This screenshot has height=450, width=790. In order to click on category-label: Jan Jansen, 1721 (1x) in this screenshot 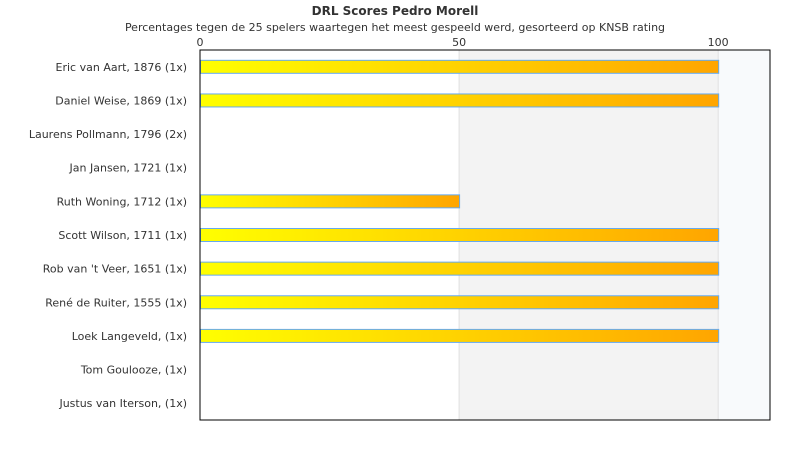, I will do `click(128, 168)`.